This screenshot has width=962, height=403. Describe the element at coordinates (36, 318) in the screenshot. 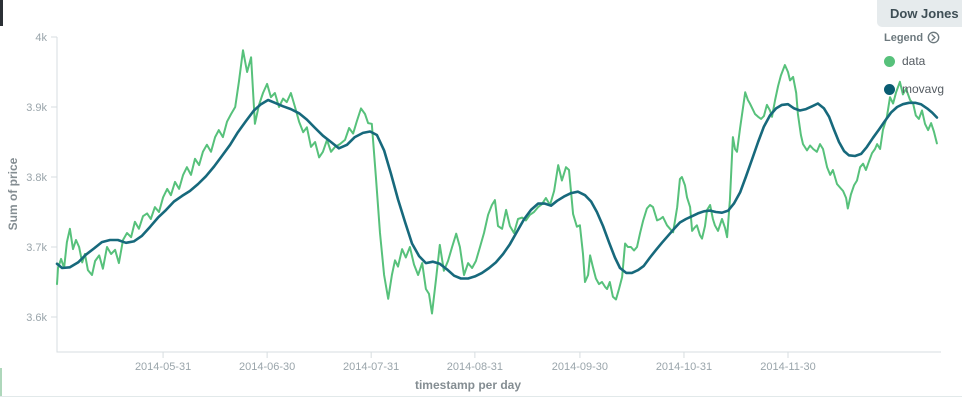

I see `y-tick-label: 3.6k` at that location.